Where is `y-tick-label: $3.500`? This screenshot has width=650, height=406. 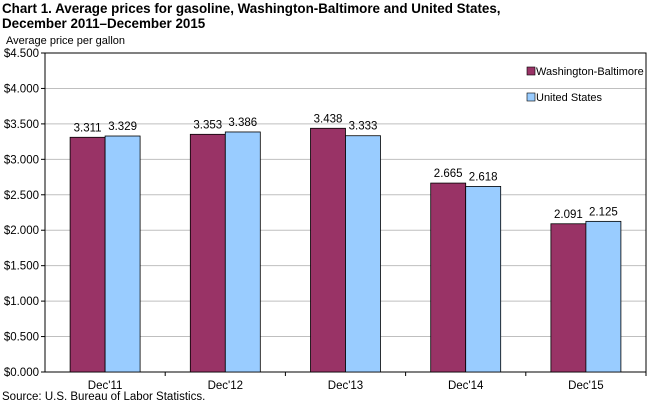
y-tick-label: $3.500 is located at coordinates (21, 125).